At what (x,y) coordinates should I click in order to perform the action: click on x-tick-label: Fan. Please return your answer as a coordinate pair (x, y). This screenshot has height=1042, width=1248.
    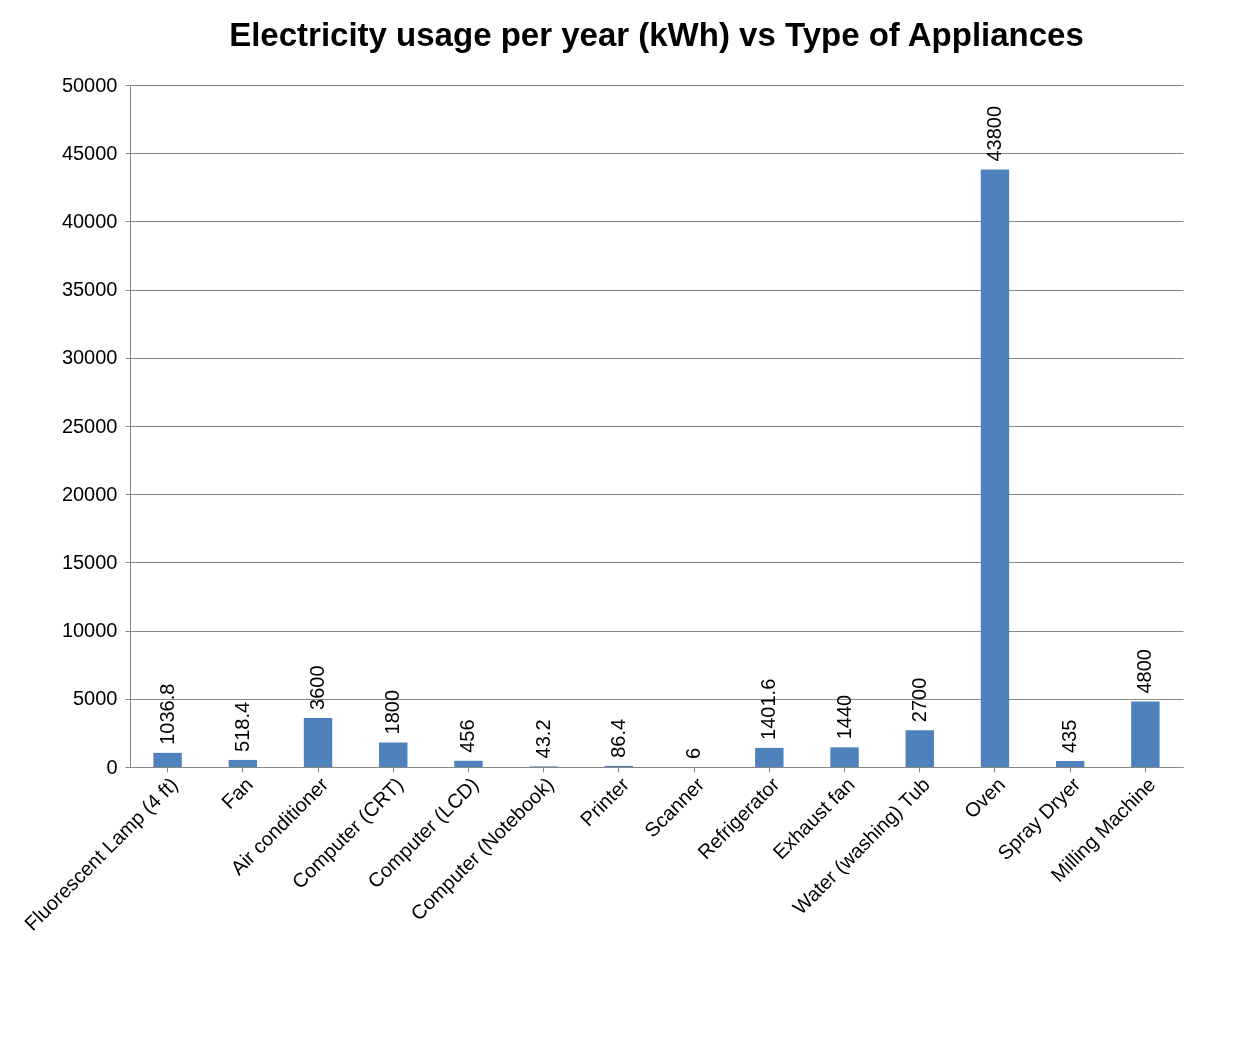
    Looking at the image, I should click on (237, 793).